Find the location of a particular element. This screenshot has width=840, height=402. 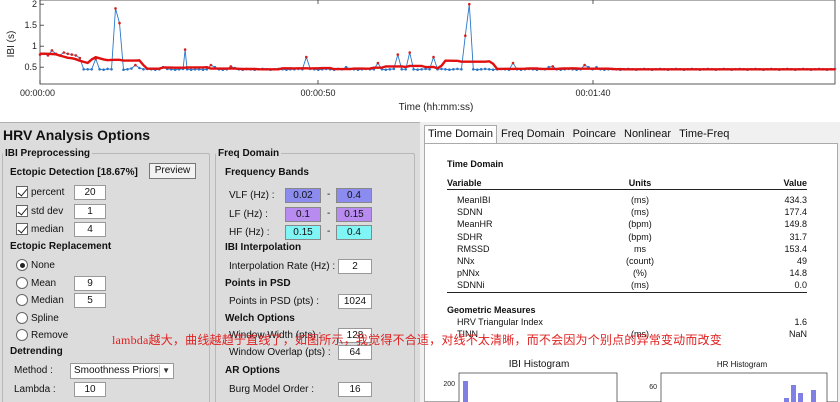

points-in-psd-input: 1024 is located at coordinates (355, 301).